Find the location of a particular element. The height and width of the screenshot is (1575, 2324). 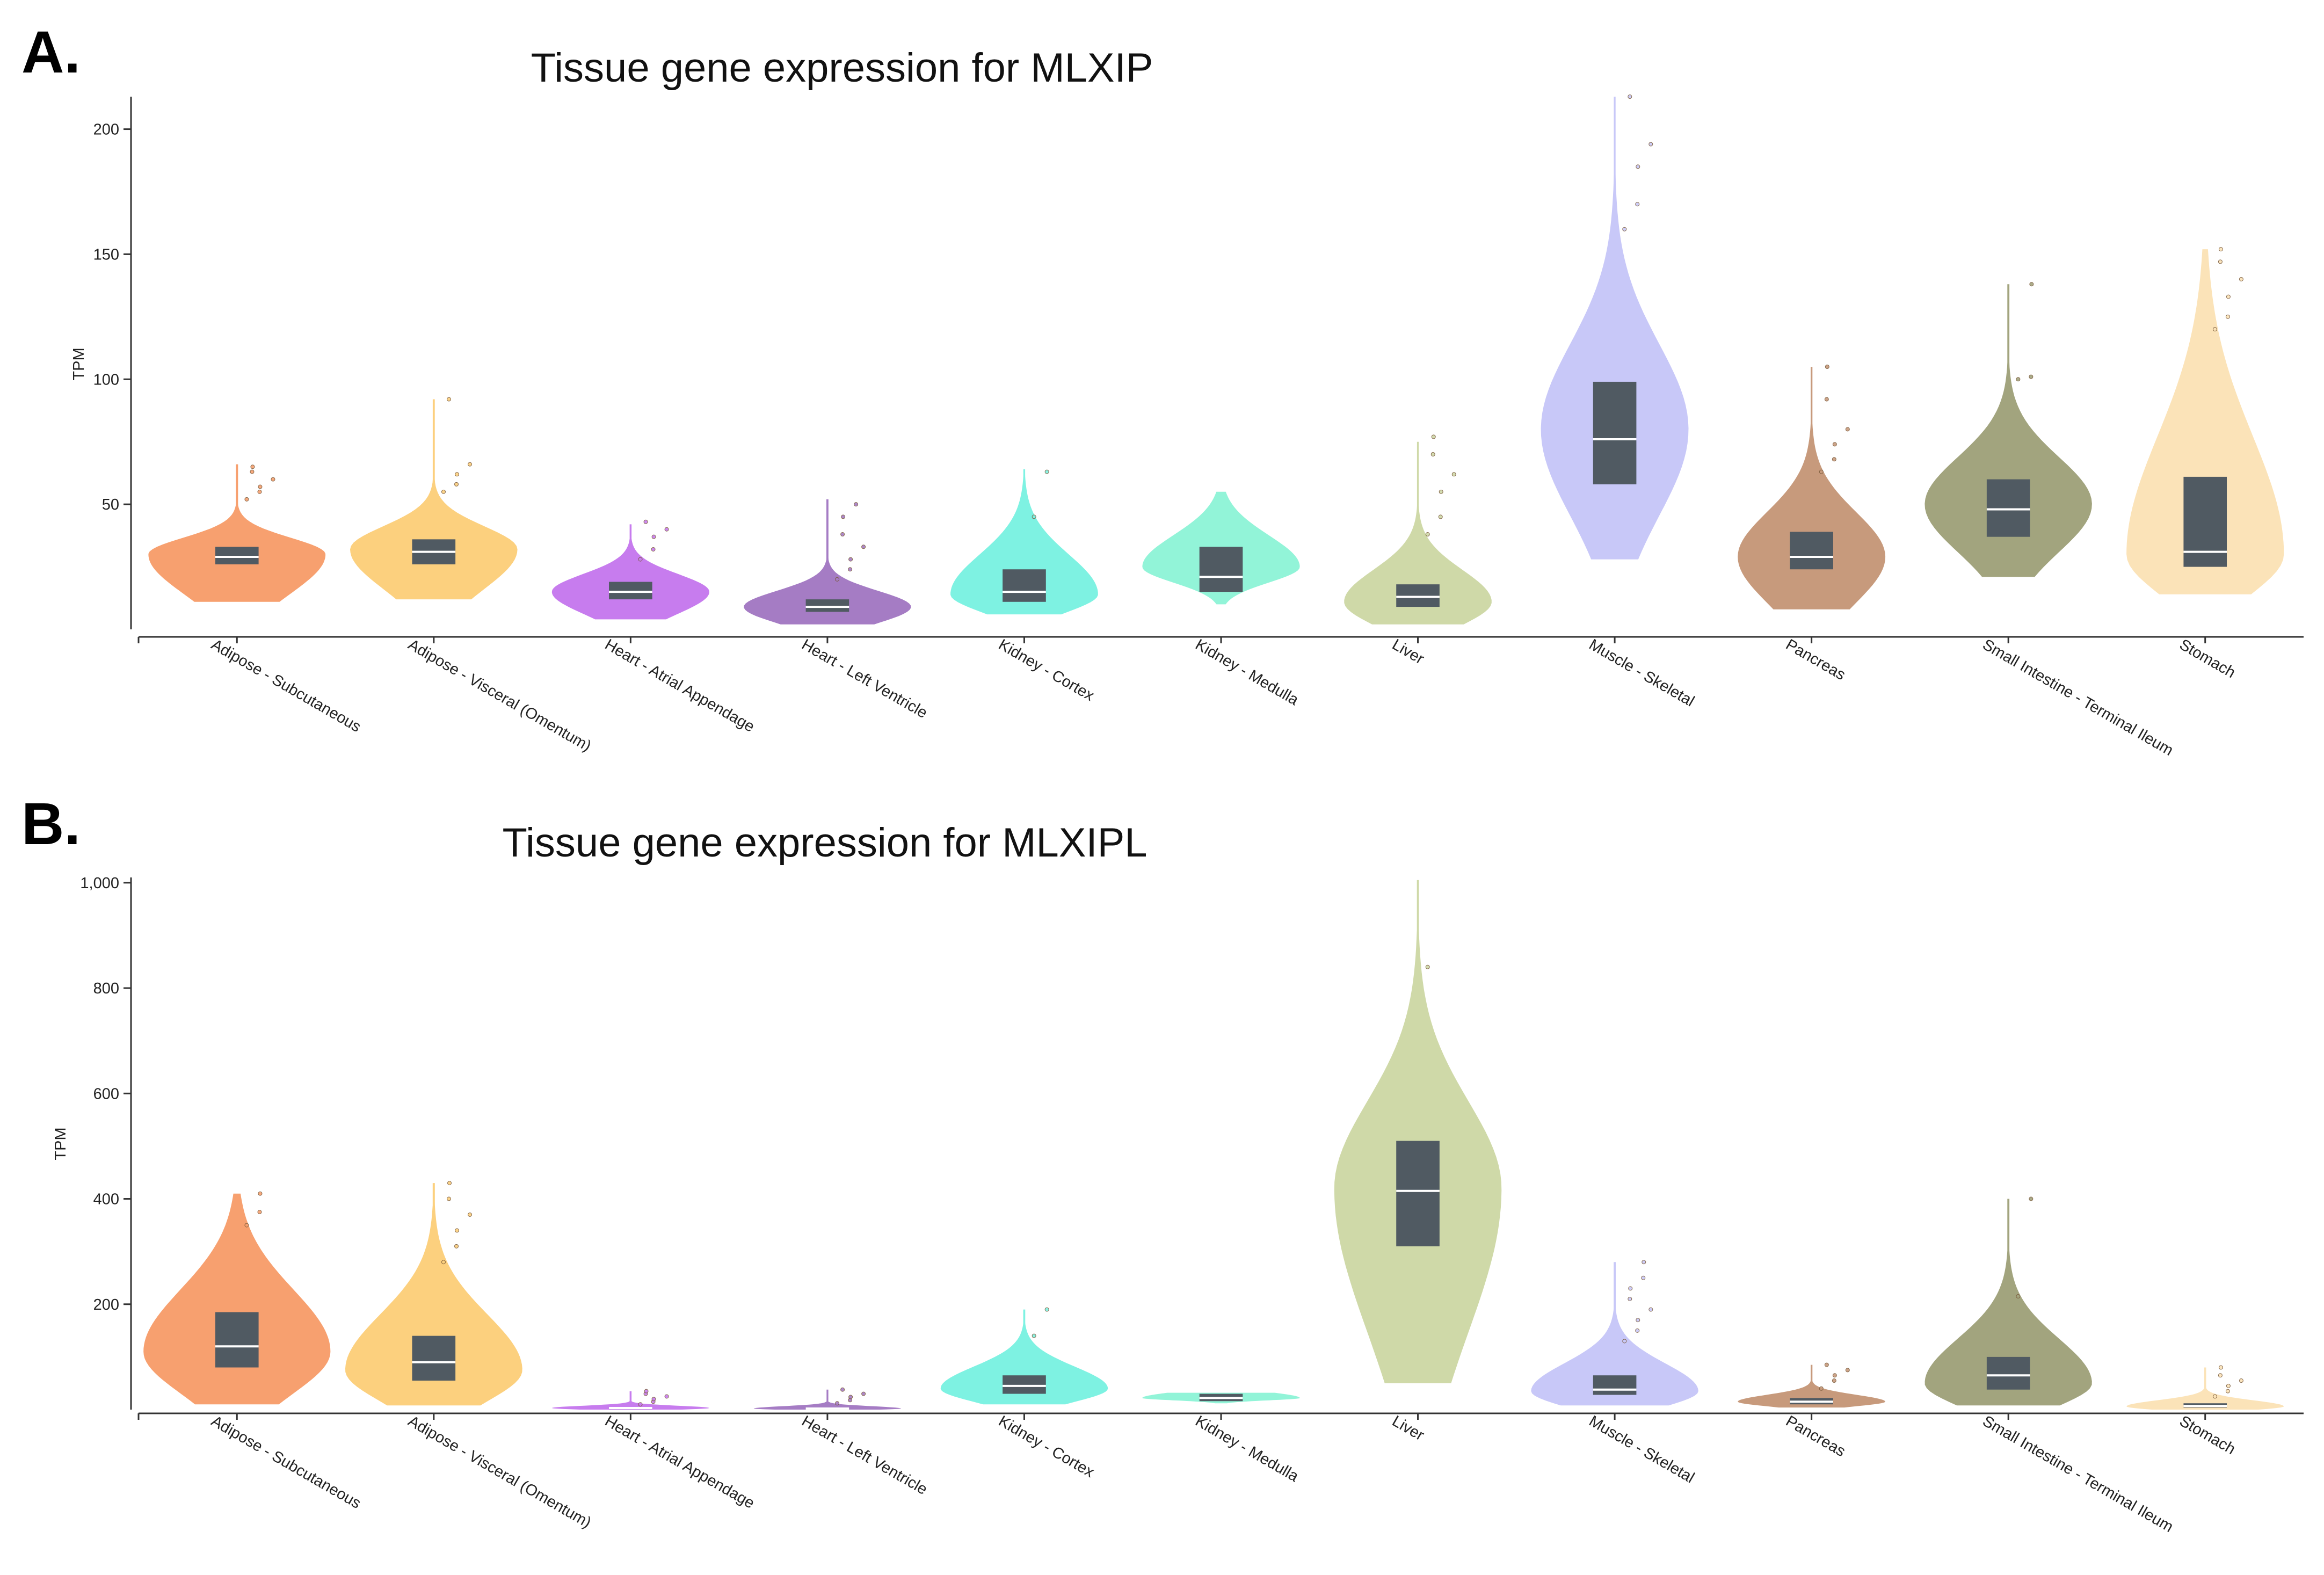

category-label: Kidney - Cortex is located at coordinates (1047, 1447).